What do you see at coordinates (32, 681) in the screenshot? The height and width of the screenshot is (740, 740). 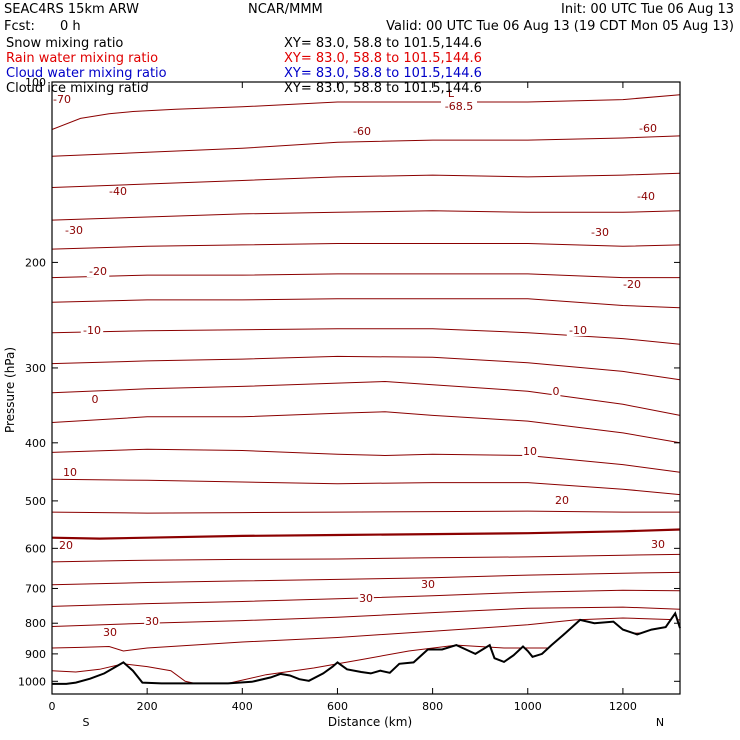 I see `y-tick-label: 1000` at bounding box center [32, 681].